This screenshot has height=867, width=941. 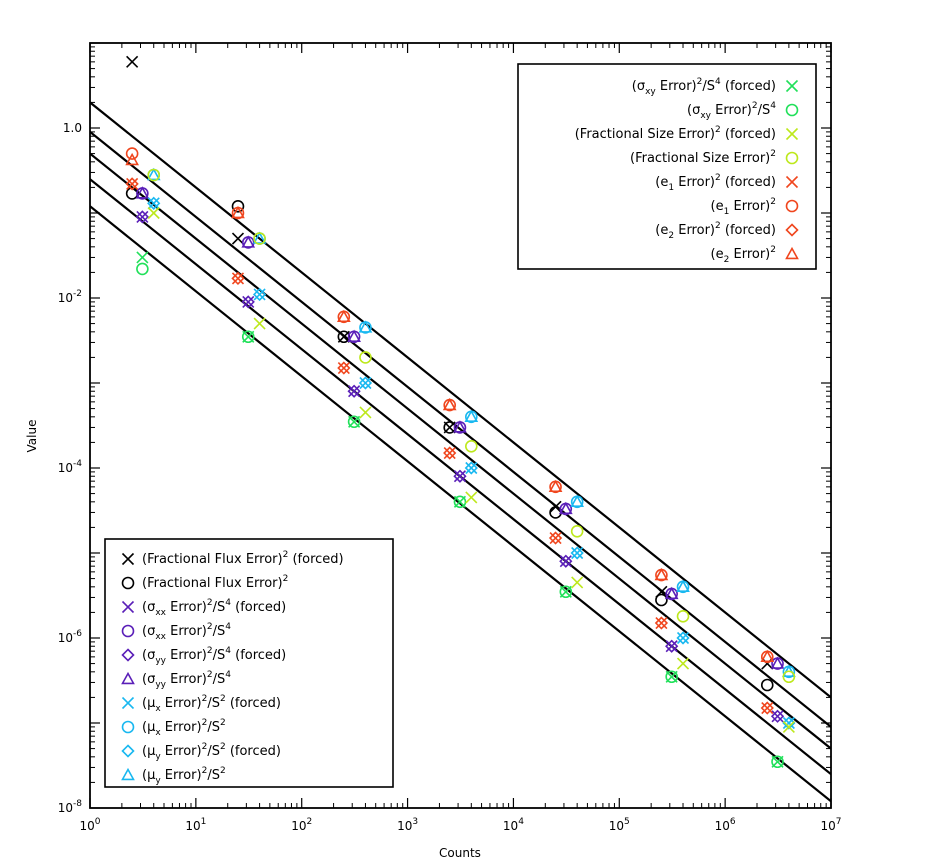 What do you see at coordinates (211, 752) in the screenshot?
I see `legend-label: (μy Error)2/S2 (forced)` at bounding box center [211, 752].